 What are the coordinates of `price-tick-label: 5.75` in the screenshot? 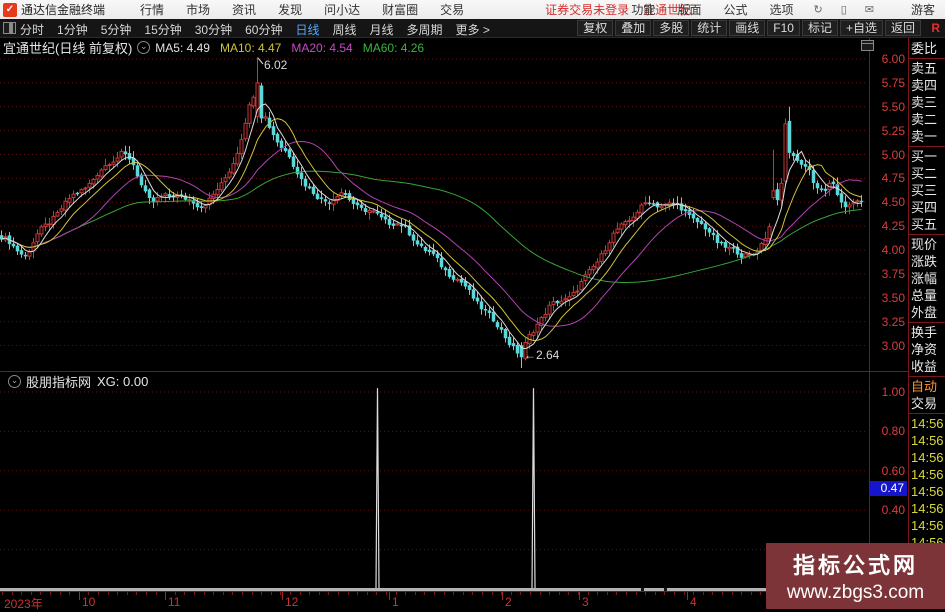 It's located at (893, 83).